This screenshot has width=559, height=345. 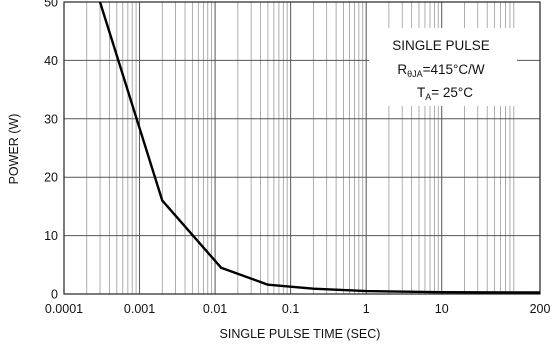 What do you see at coordinates (300, 334) in the screenshot?
I see `x-axis-title: SINGLE PULSE TIME (SEC)` at bounding box center [300, 334].